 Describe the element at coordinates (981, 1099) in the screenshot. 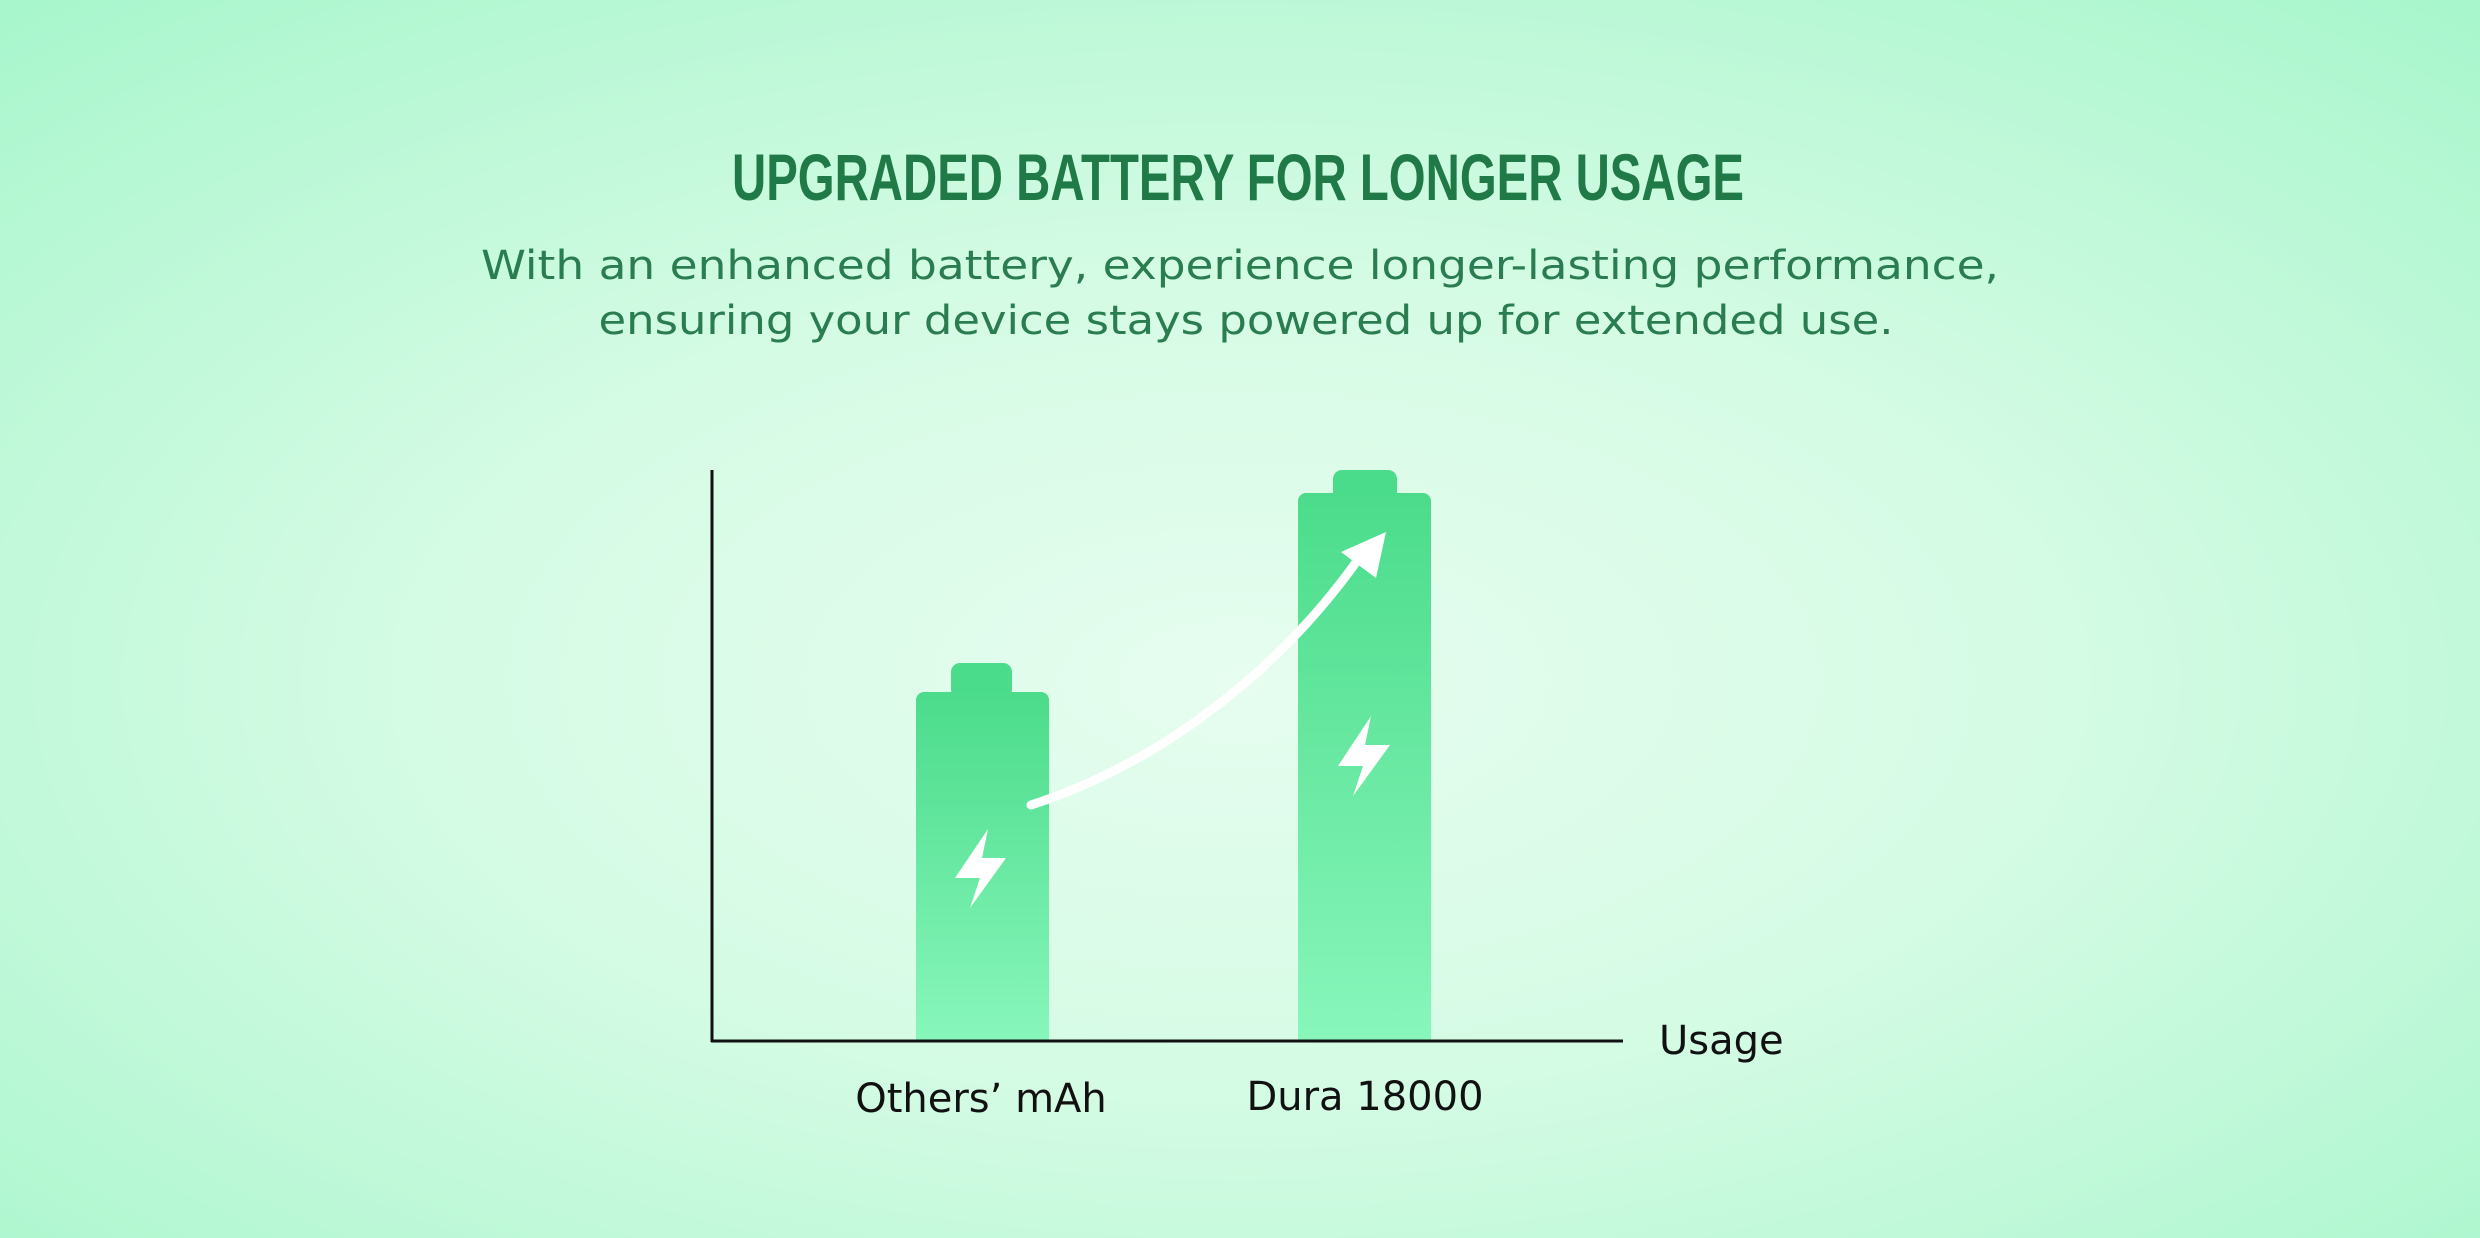

I see `category-label: Others’ mAh` at that location.